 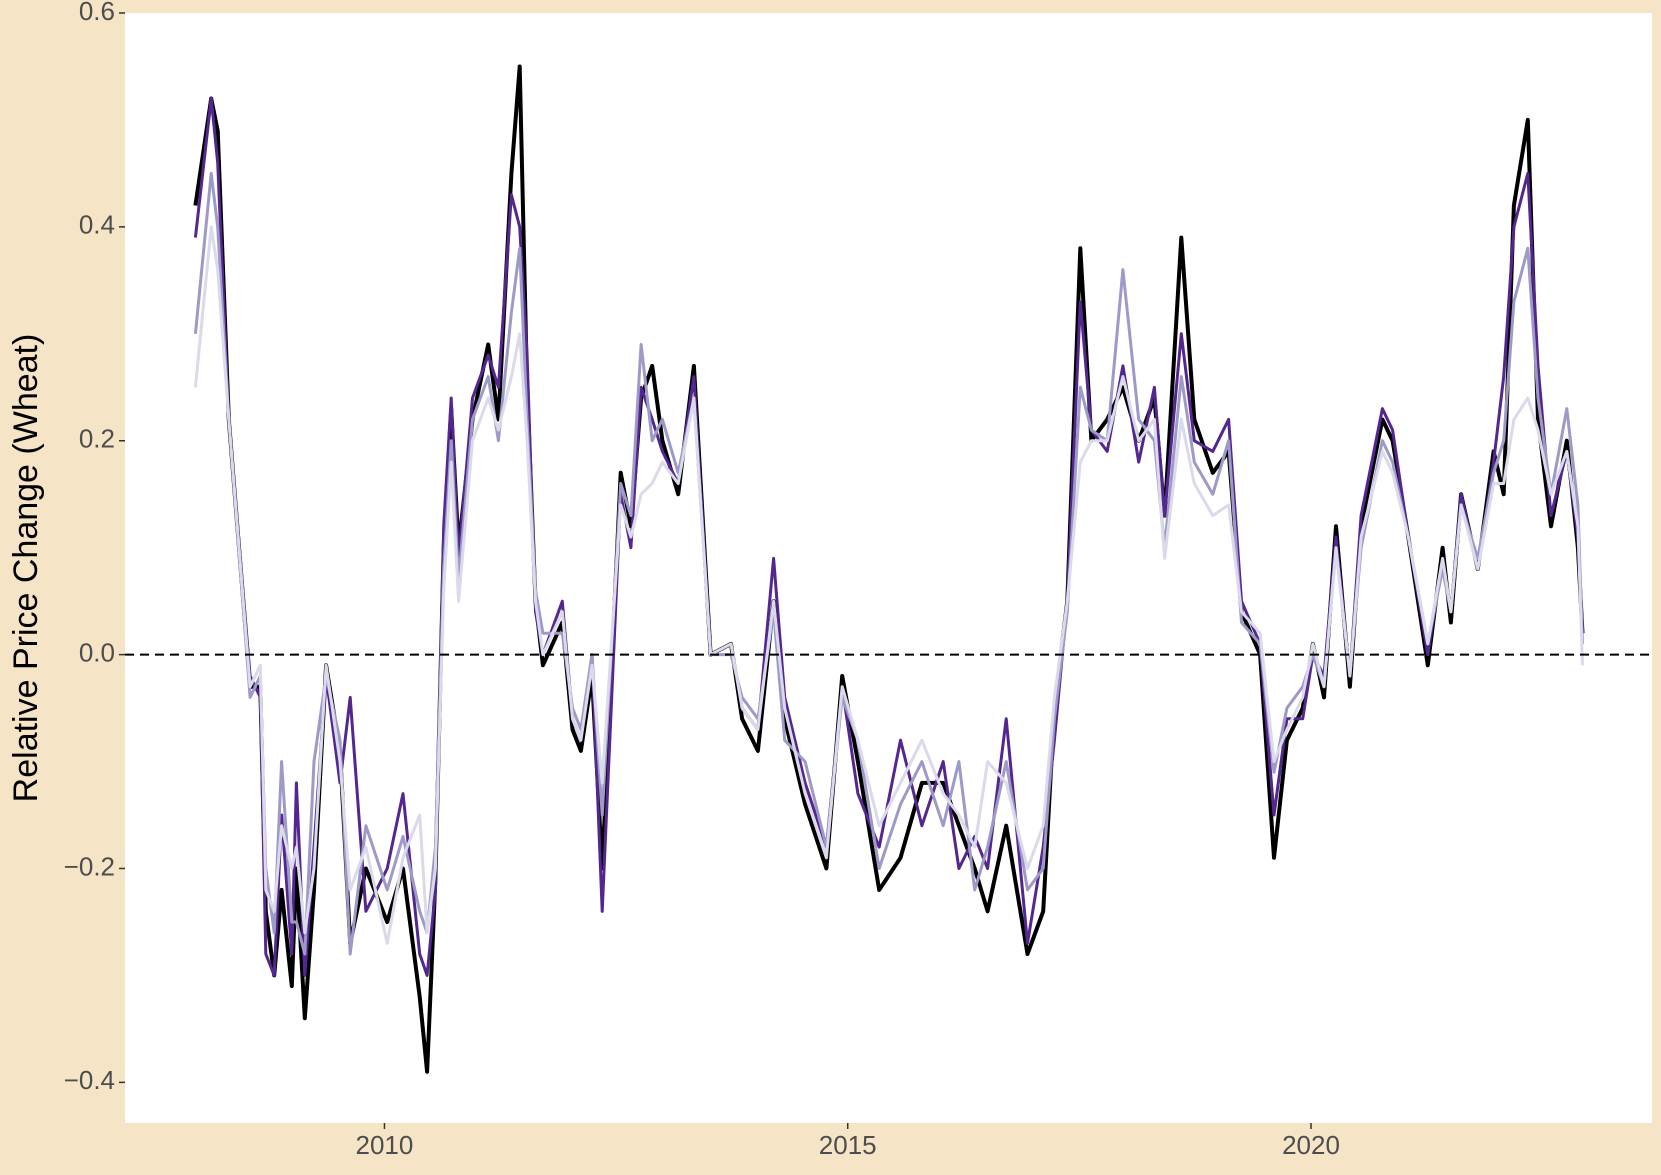 What do you see at coordinates (97, 652) in the screenshot?
I see `y-tick-label: 0.0` at bounding box center [97, 652].